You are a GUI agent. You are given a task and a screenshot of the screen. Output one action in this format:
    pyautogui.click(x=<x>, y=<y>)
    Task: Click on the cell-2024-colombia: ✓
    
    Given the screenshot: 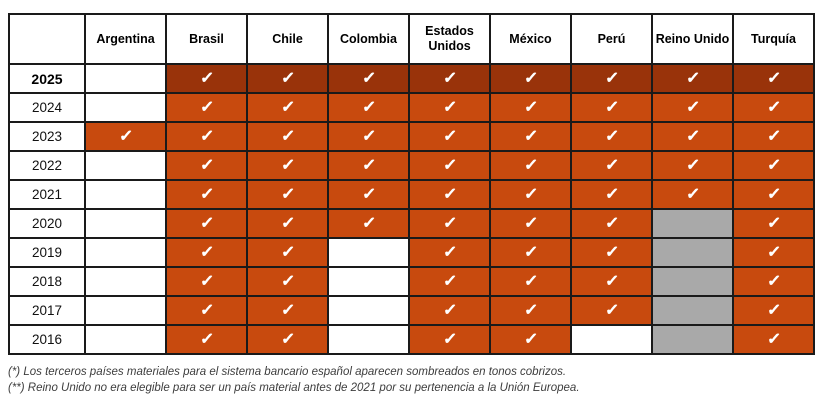 What is the action you would take?
    pyautogui.click(x=368, y=107)
    